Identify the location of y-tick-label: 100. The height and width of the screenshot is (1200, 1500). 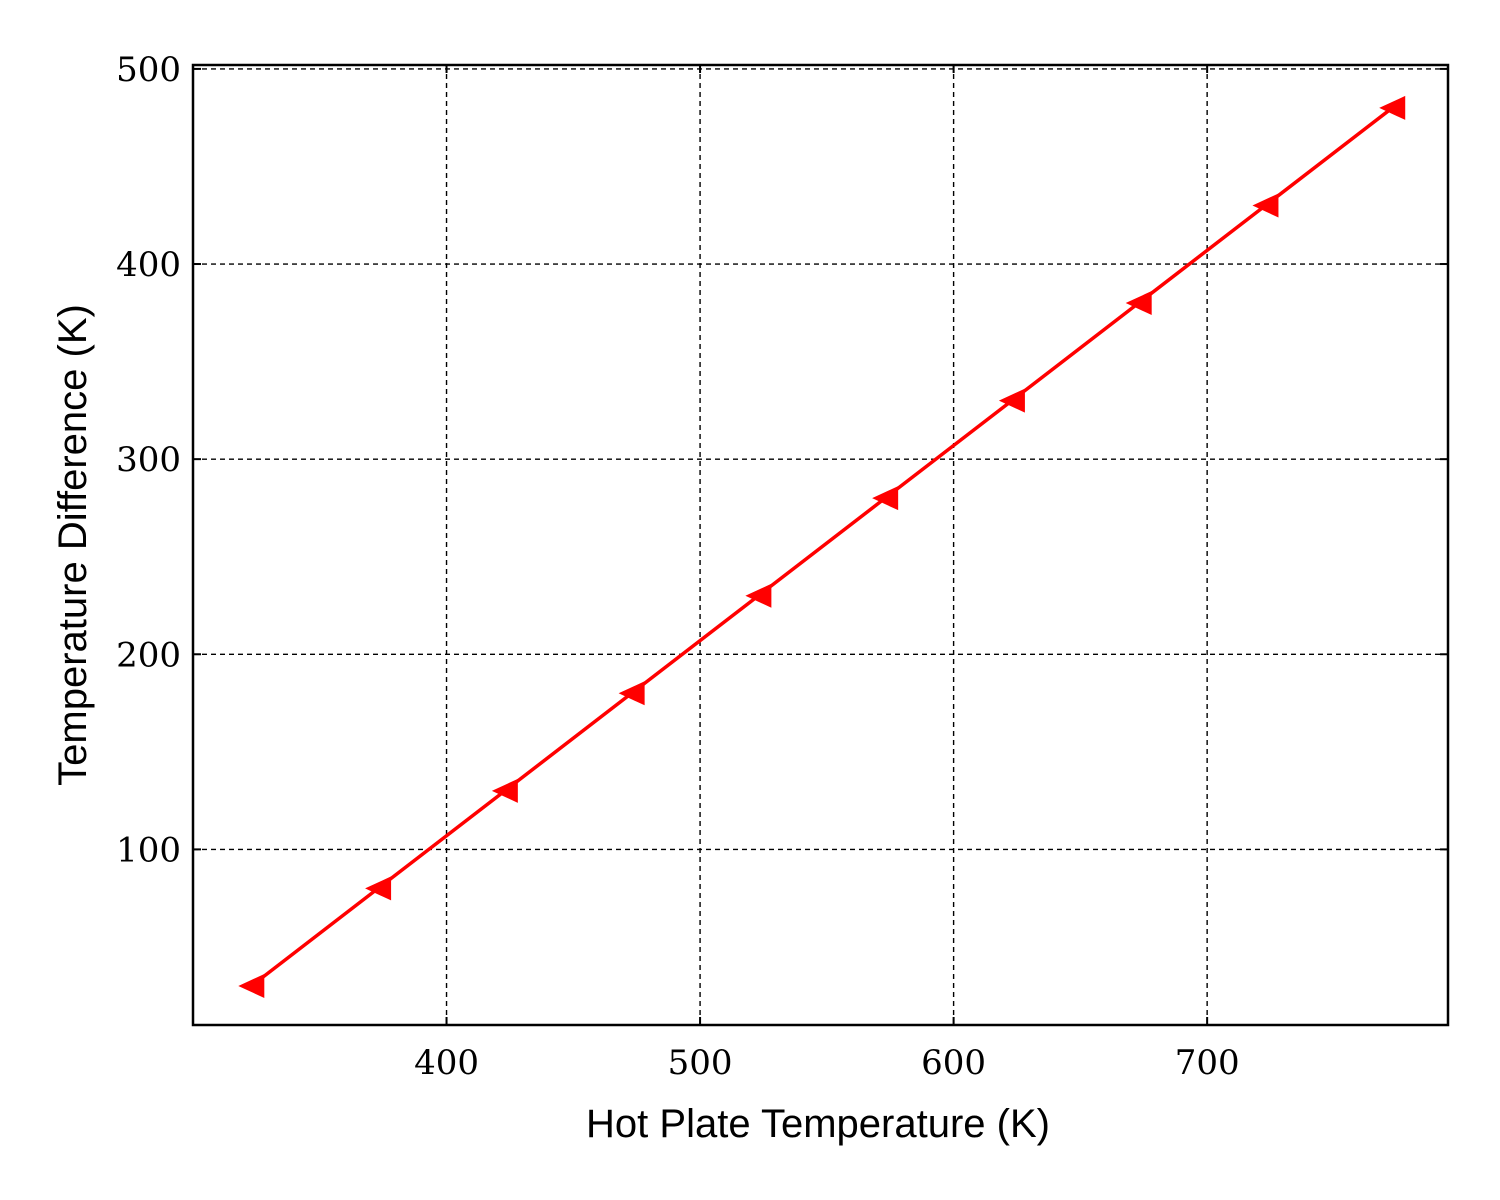
(148, 850).